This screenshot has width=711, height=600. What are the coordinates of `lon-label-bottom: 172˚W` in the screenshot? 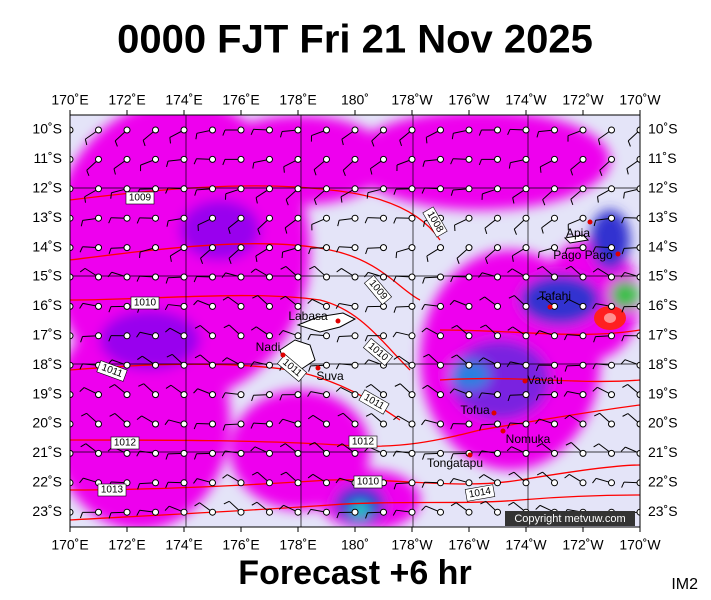 It's located at (583, 545).